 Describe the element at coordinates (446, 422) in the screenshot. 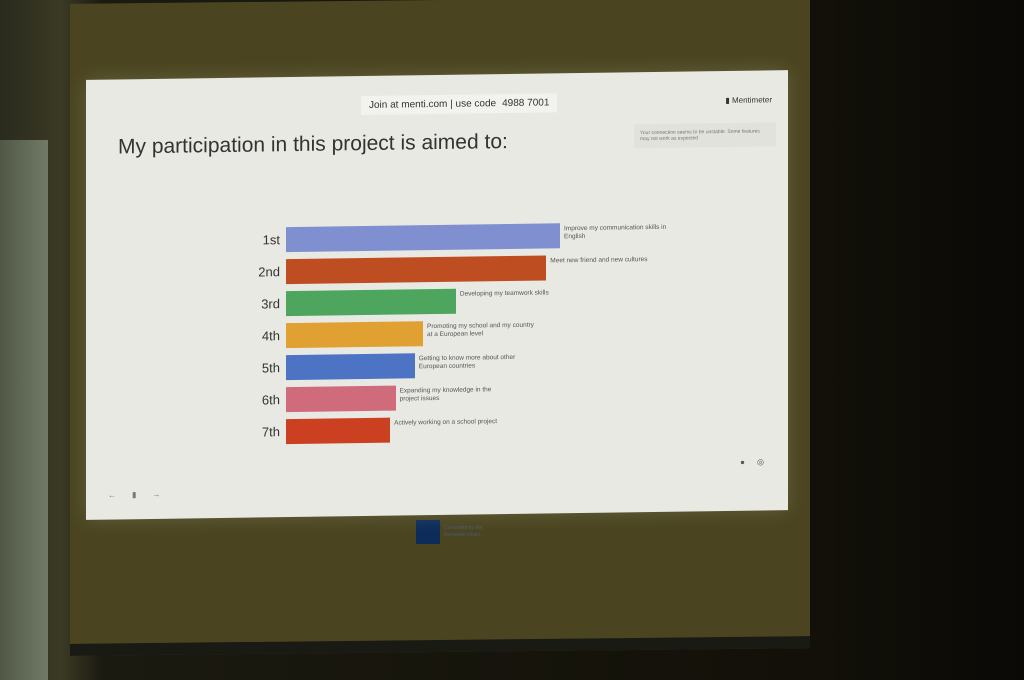

I see `bar-label: Actively working on a school project` at that location.